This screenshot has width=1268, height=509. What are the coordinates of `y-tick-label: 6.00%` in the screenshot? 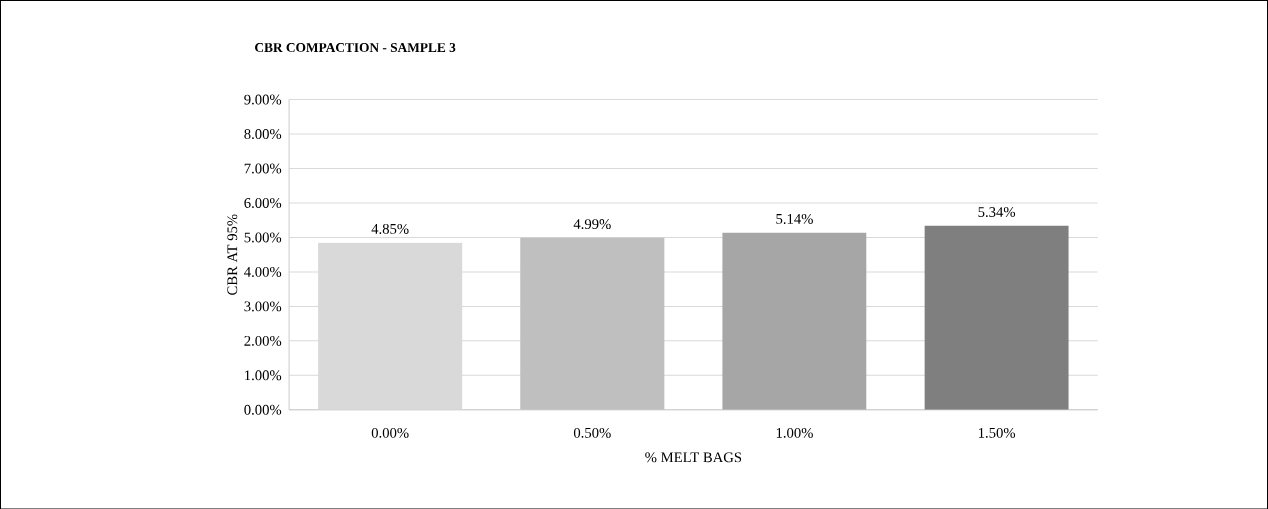 It's located at (263, 202).